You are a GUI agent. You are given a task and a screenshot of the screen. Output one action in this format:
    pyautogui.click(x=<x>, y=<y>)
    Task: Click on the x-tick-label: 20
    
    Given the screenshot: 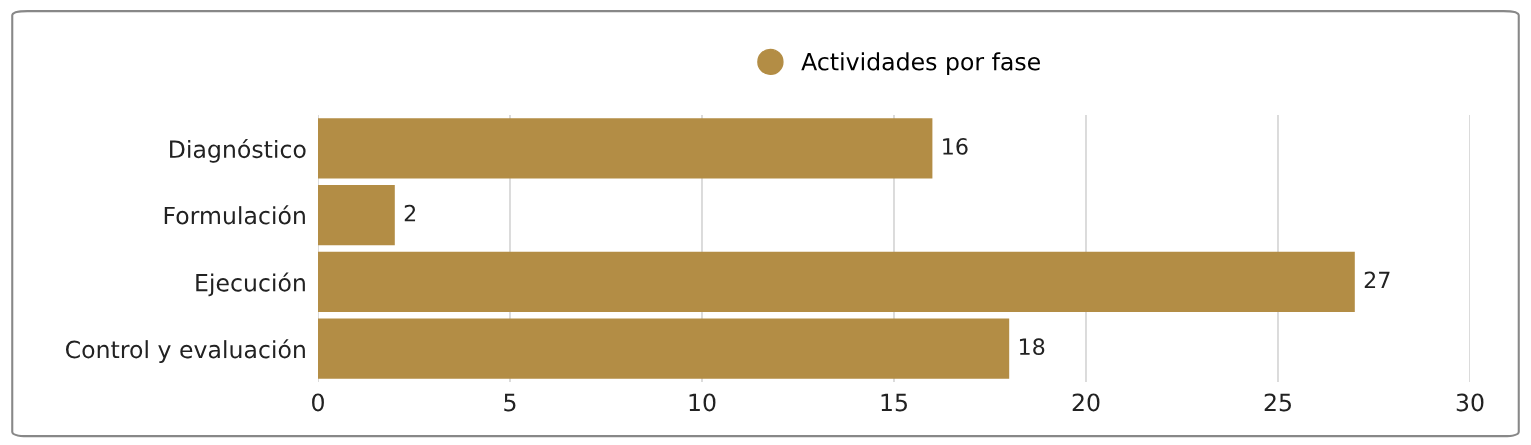 What is the action you would take?
    pyautogui.click(x=1086, y=402)
    